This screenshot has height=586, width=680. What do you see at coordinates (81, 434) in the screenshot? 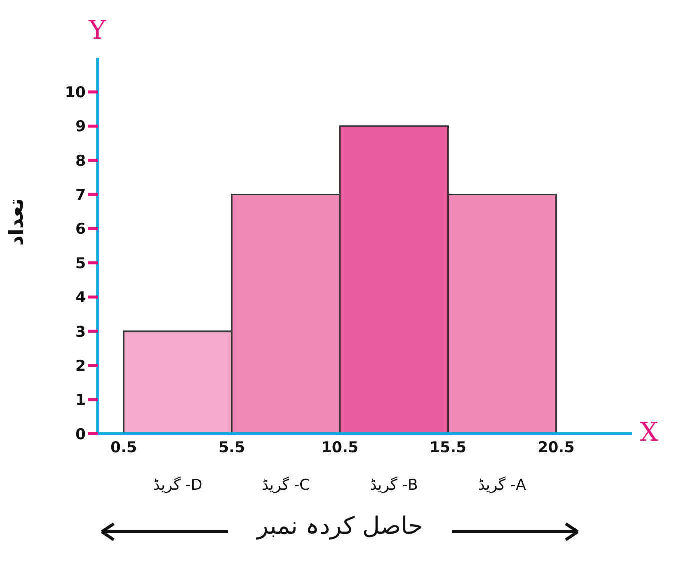
I see `y-tick-label: 0` at bounding box center [81, 434].